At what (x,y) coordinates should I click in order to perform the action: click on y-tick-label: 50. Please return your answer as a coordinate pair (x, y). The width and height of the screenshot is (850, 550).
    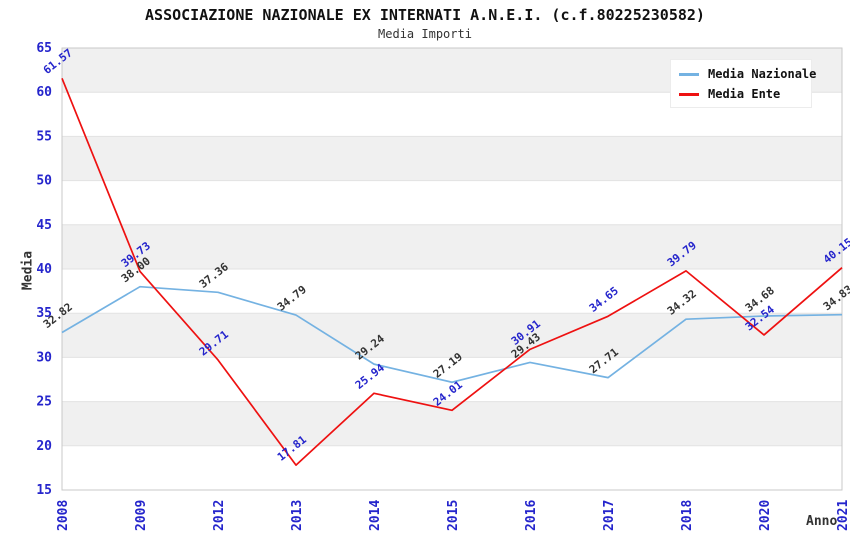
    Looking at the image, I should click on (44, 181).